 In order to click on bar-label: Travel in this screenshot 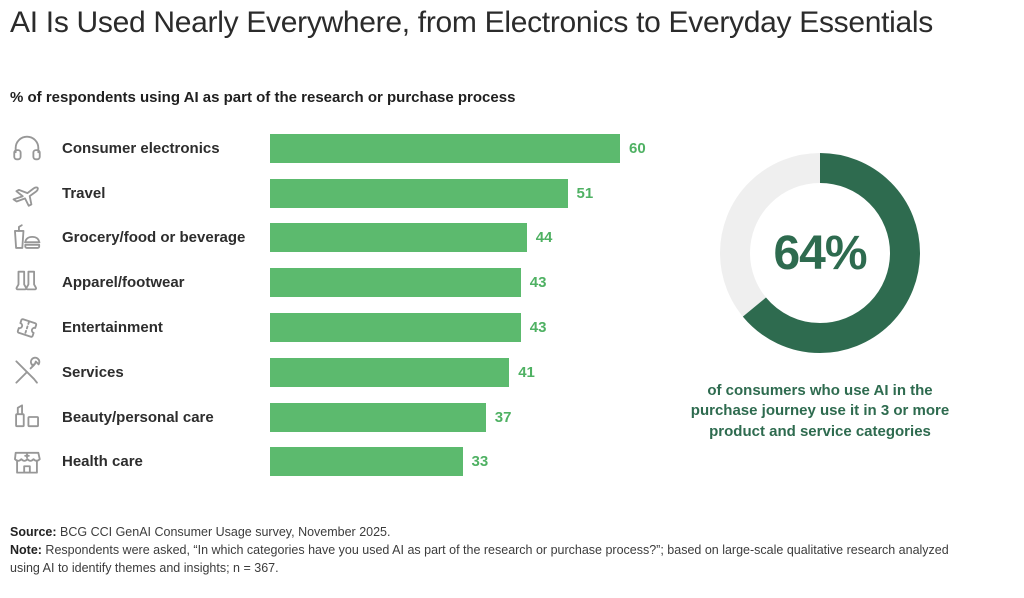, I will do `click(84, 193)`.